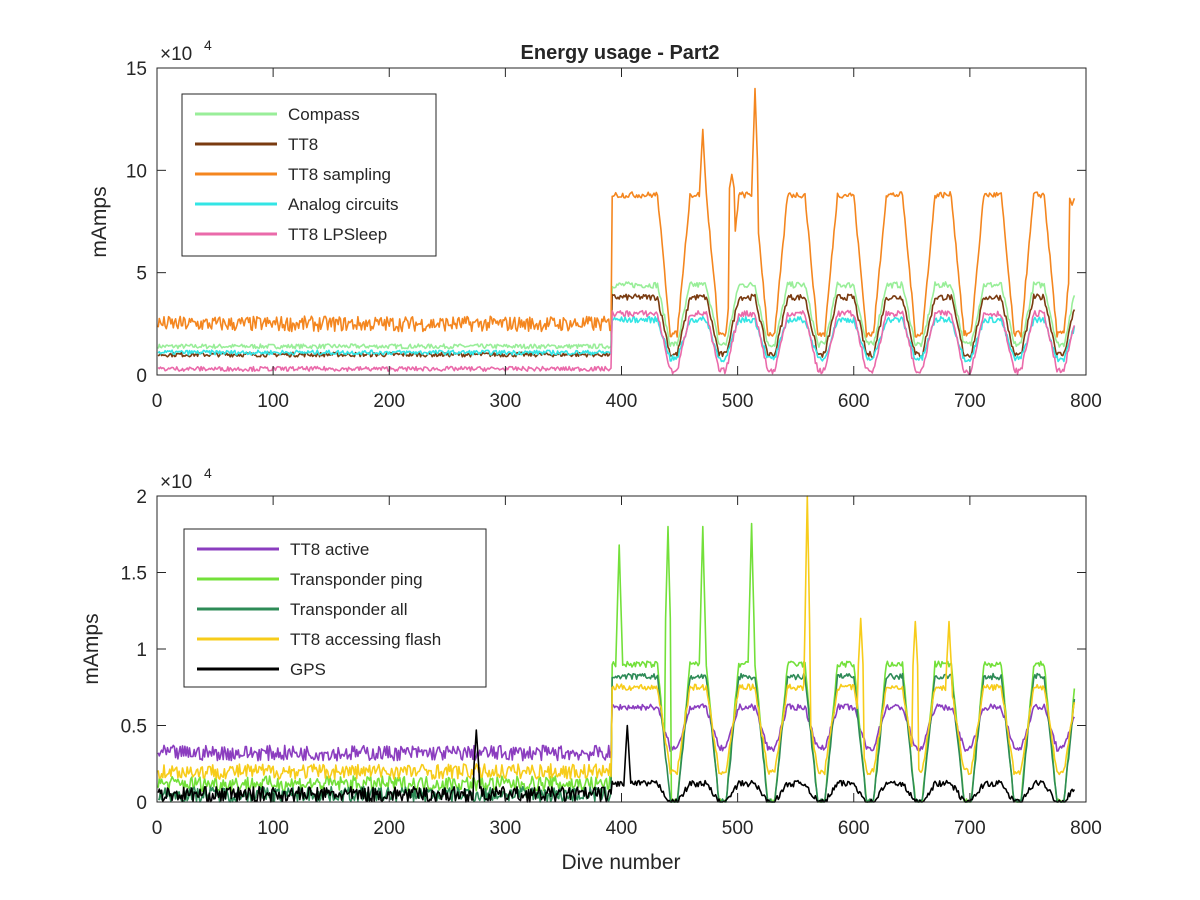  Describe the element at coordinates (854, 401) in the screenshot. I see `top-x-tick-label: 600` at that location.